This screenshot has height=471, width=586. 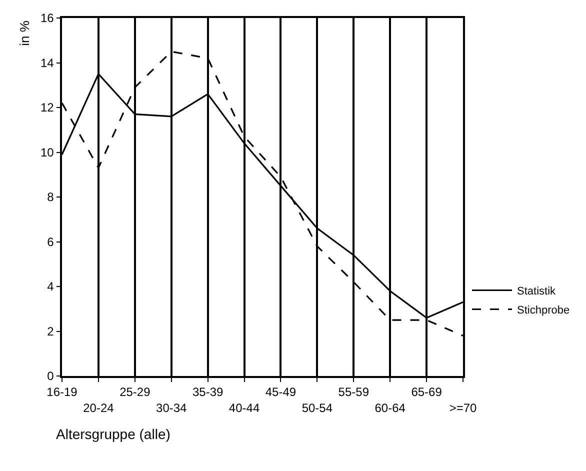 What do you see at coordinates (47, 63) in the screenshot?
I see `y-tick-label: 14` at bounding box center [47, 63].